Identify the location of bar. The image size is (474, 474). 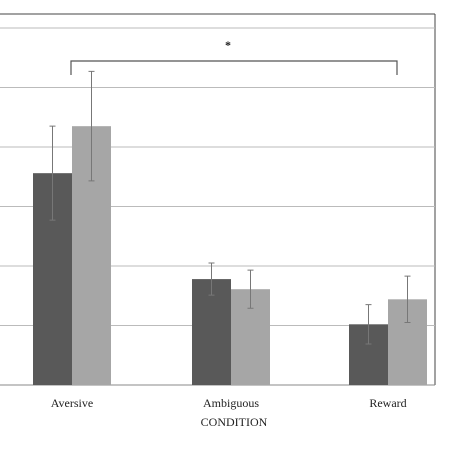
(211, 332).